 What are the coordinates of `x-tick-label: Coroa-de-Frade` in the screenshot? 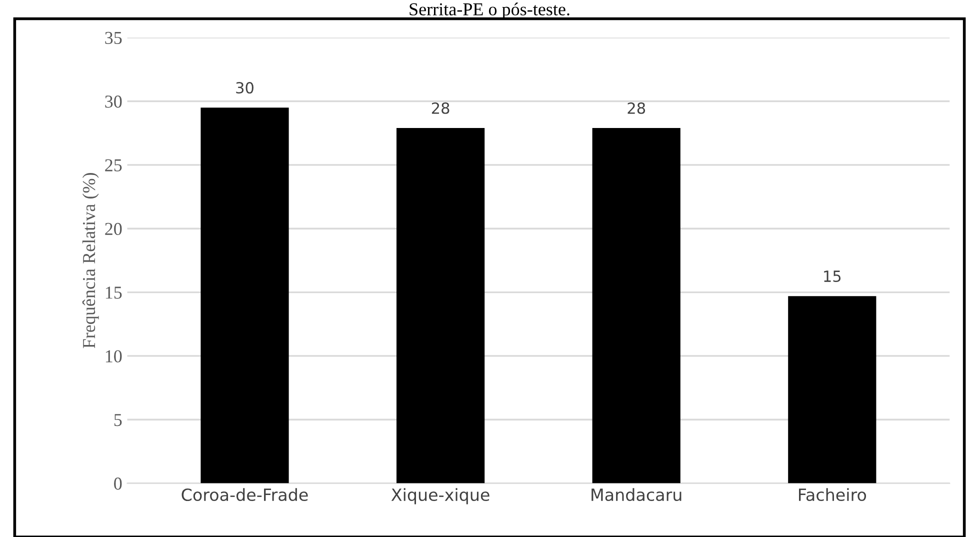 It's located at (245, 495).